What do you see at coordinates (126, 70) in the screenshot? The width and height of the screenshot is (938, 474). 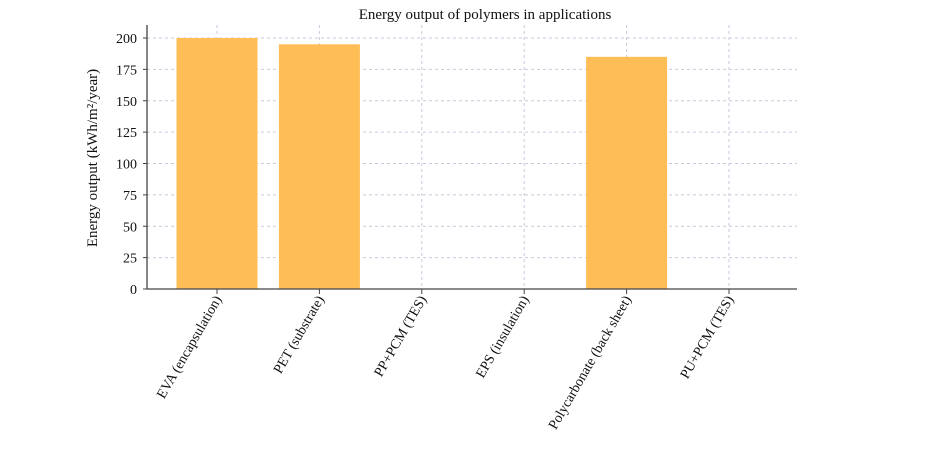 I see `y-tick-label: 175` at bounding box center [126, 70].